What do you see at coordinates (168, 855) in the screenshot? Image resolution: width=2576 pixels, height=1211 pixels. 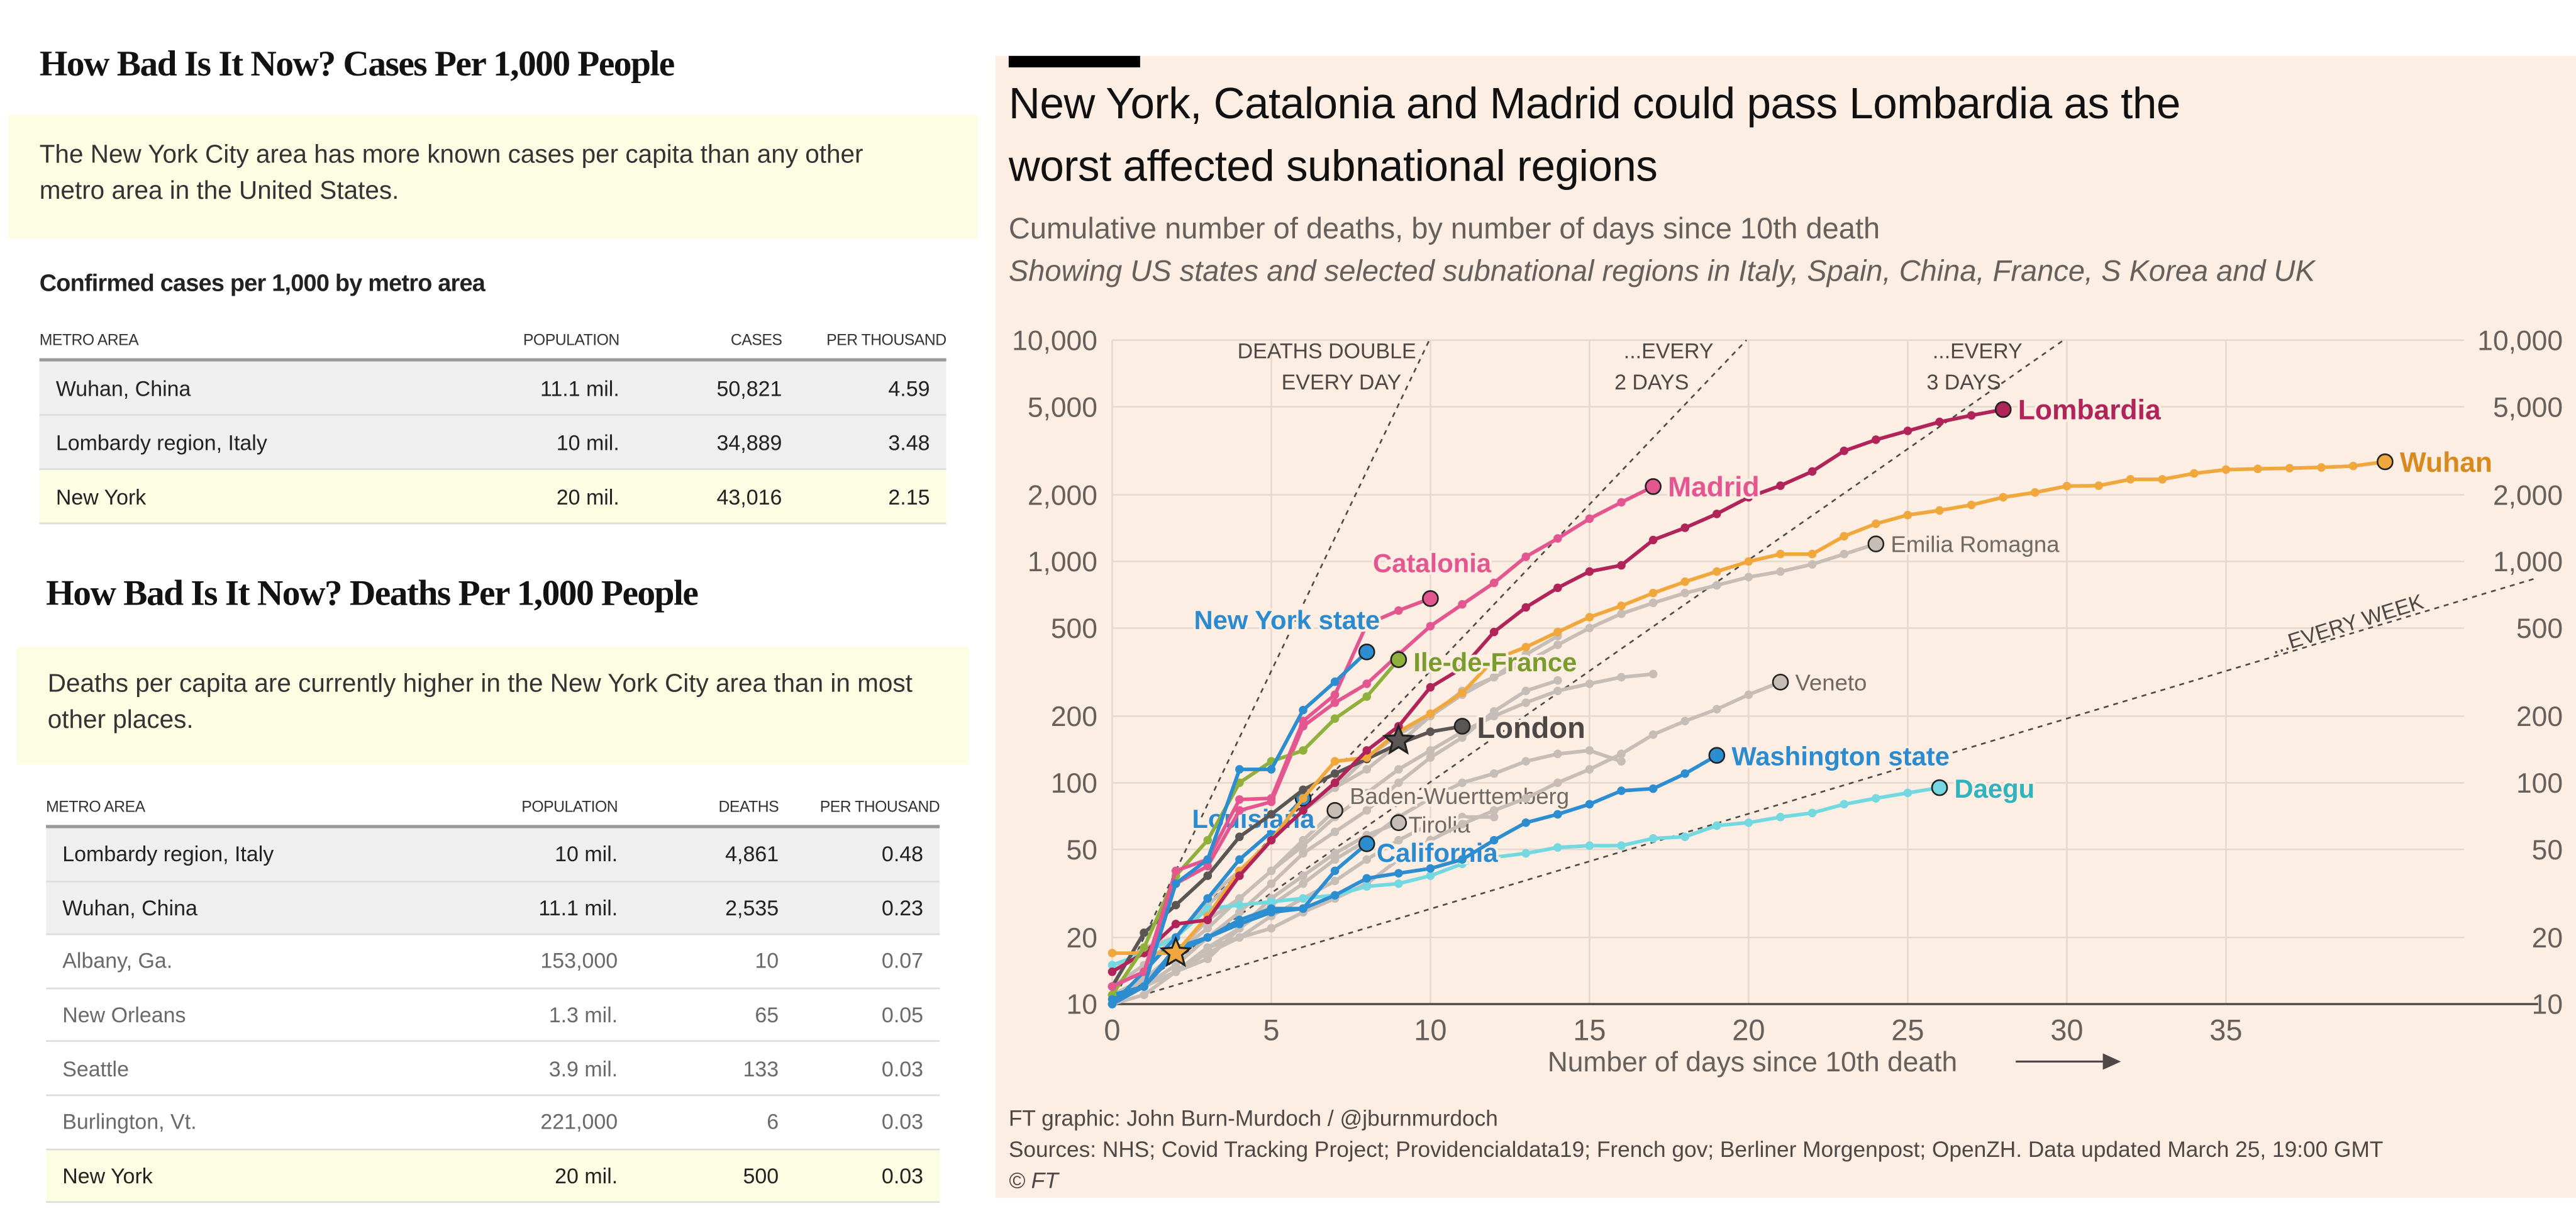 I see `cell-area: Lombardy region, Italy` at bounding box center [168, 855].